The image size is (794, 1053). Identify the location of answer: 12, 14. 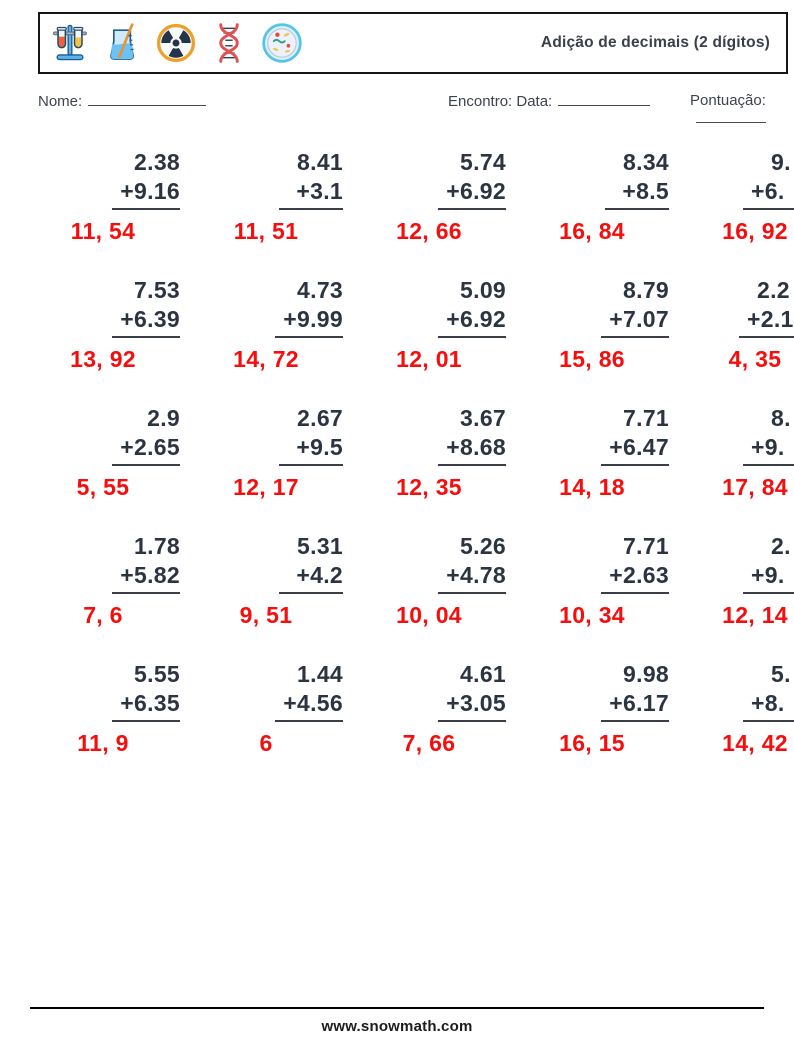
(755, 615).